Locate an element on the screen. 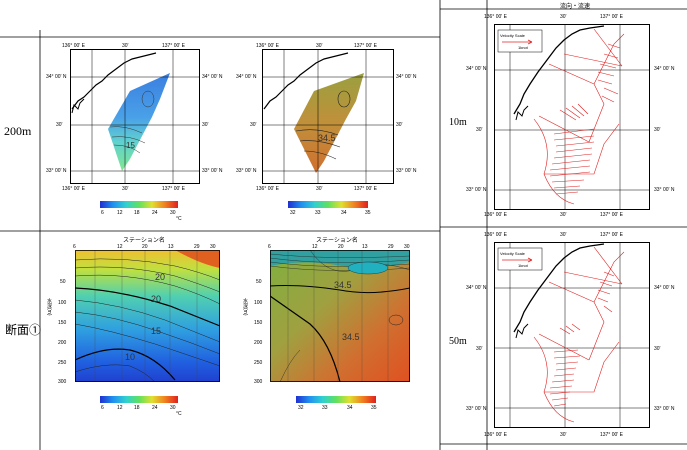 This screenshot has width=687, height=450. current-map-50m-svg: Velocity Scale 1knot is located at coordinates (572, 335).